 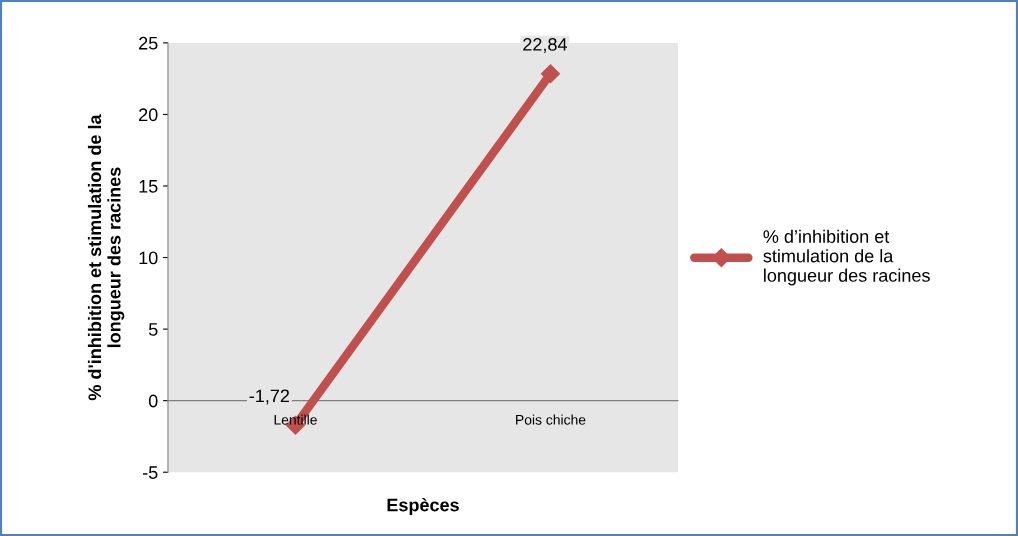 What do you see at coordinates (148, 115) in the screenshot?
I see `y-tick-label: 20` at bounding box center [148, 115].